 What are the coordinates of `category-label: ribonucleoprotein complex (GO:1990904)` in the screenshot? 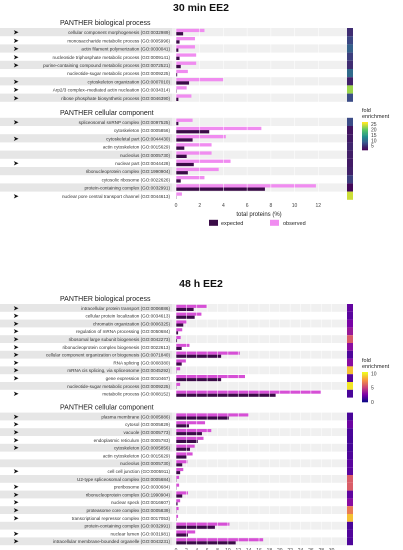 It's located at (128, 494).